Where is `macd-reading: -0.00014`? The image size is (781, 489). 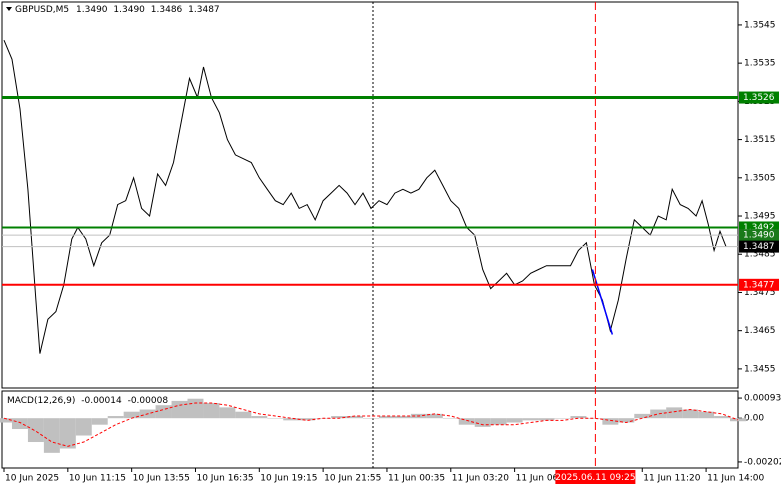 macd-reading: -0.00014 is located at coordinates (101, 401).